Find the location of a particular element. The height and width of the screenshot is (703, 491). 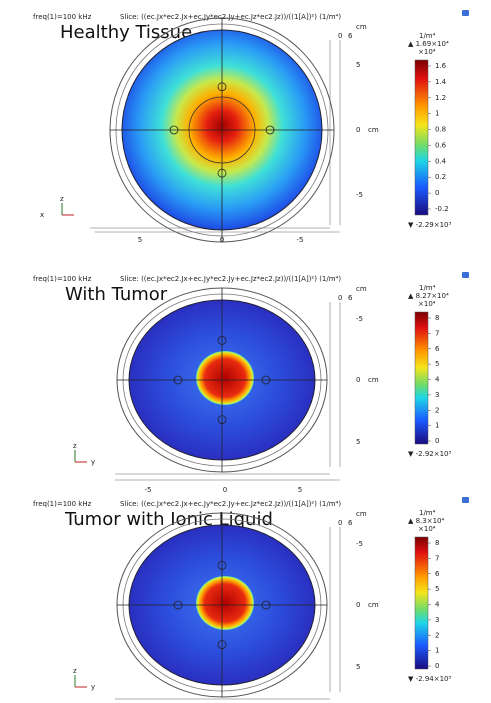

colorbar-tick-label: 1.6 is located at coordinates (441, 66).